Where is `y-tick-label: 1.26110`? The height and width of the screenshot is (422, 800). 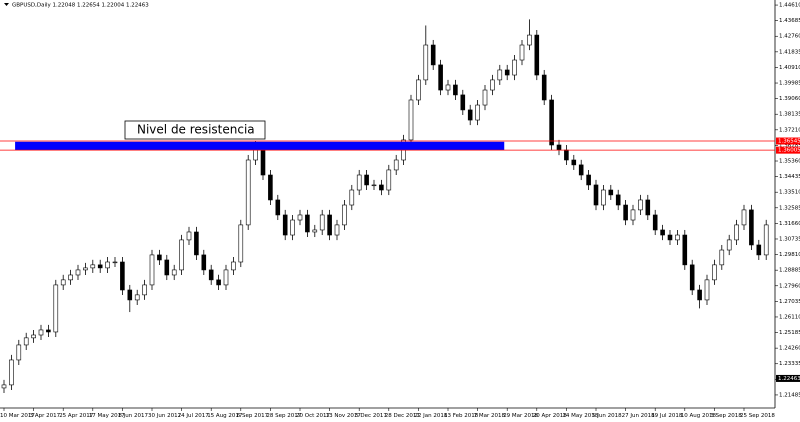
y-tick-label: 1.26110 is located at coordinates (789, 317).